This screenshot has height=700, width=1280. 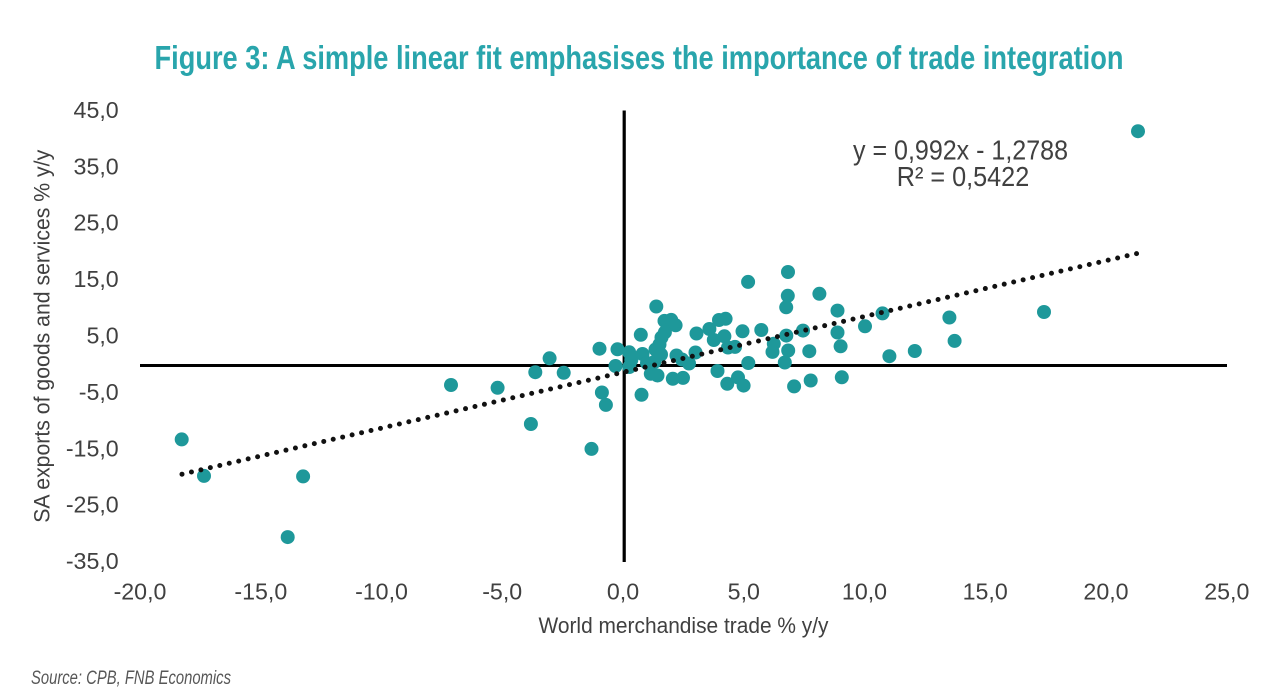 What do you see at coordinates (92, 505) in the screenshot?
I see `svg-text: -25,0` at bounding box center [92, 505].